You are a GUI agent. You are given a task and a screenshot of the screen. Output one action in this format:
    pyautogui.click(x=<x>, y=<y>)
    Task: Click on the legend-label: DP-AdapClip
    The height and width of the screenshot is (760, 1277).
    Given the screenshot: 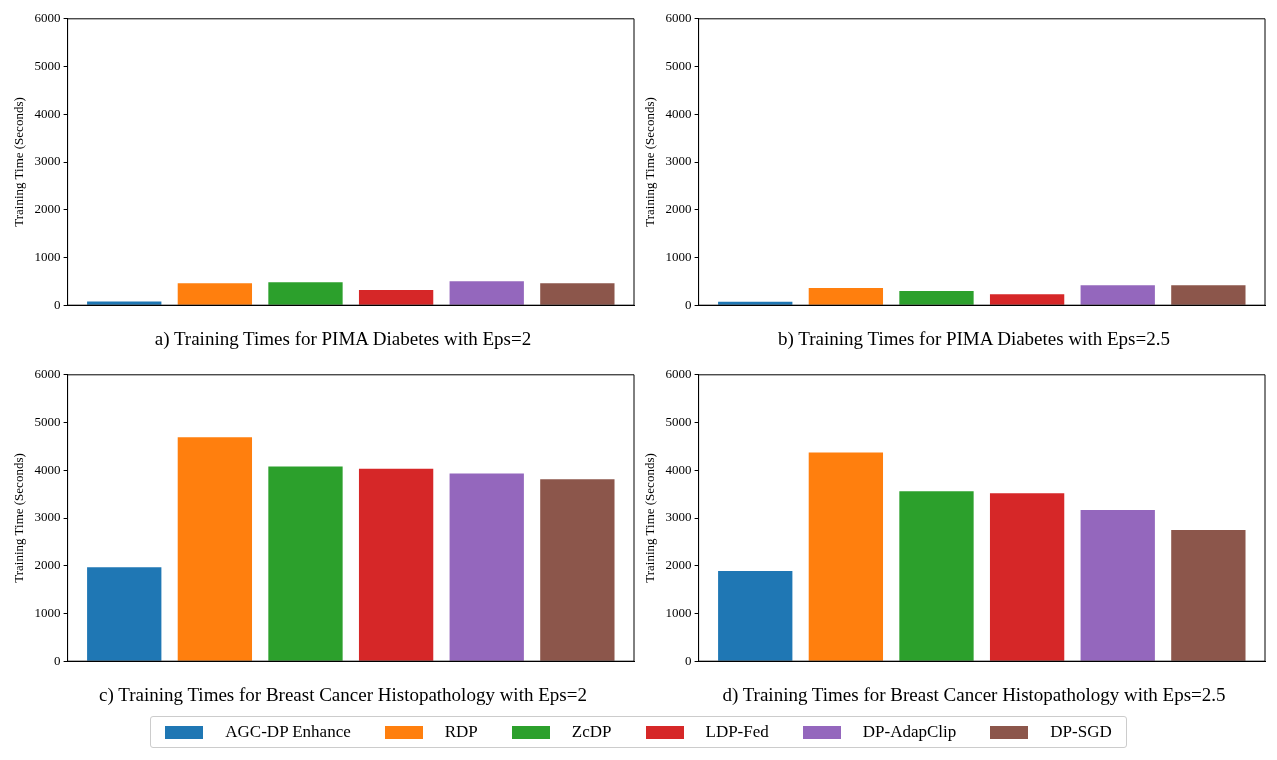 What is the action you would take?
    pyautogui.click(x=909, y=732)
    